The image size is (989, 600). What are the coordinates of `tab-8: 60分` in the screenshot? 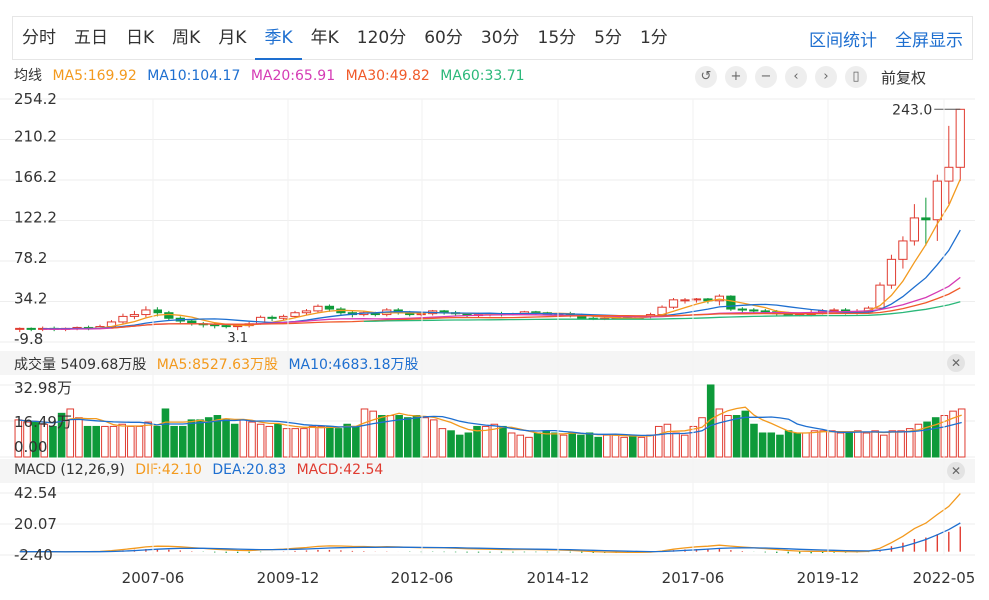 It's located at (443, 38).